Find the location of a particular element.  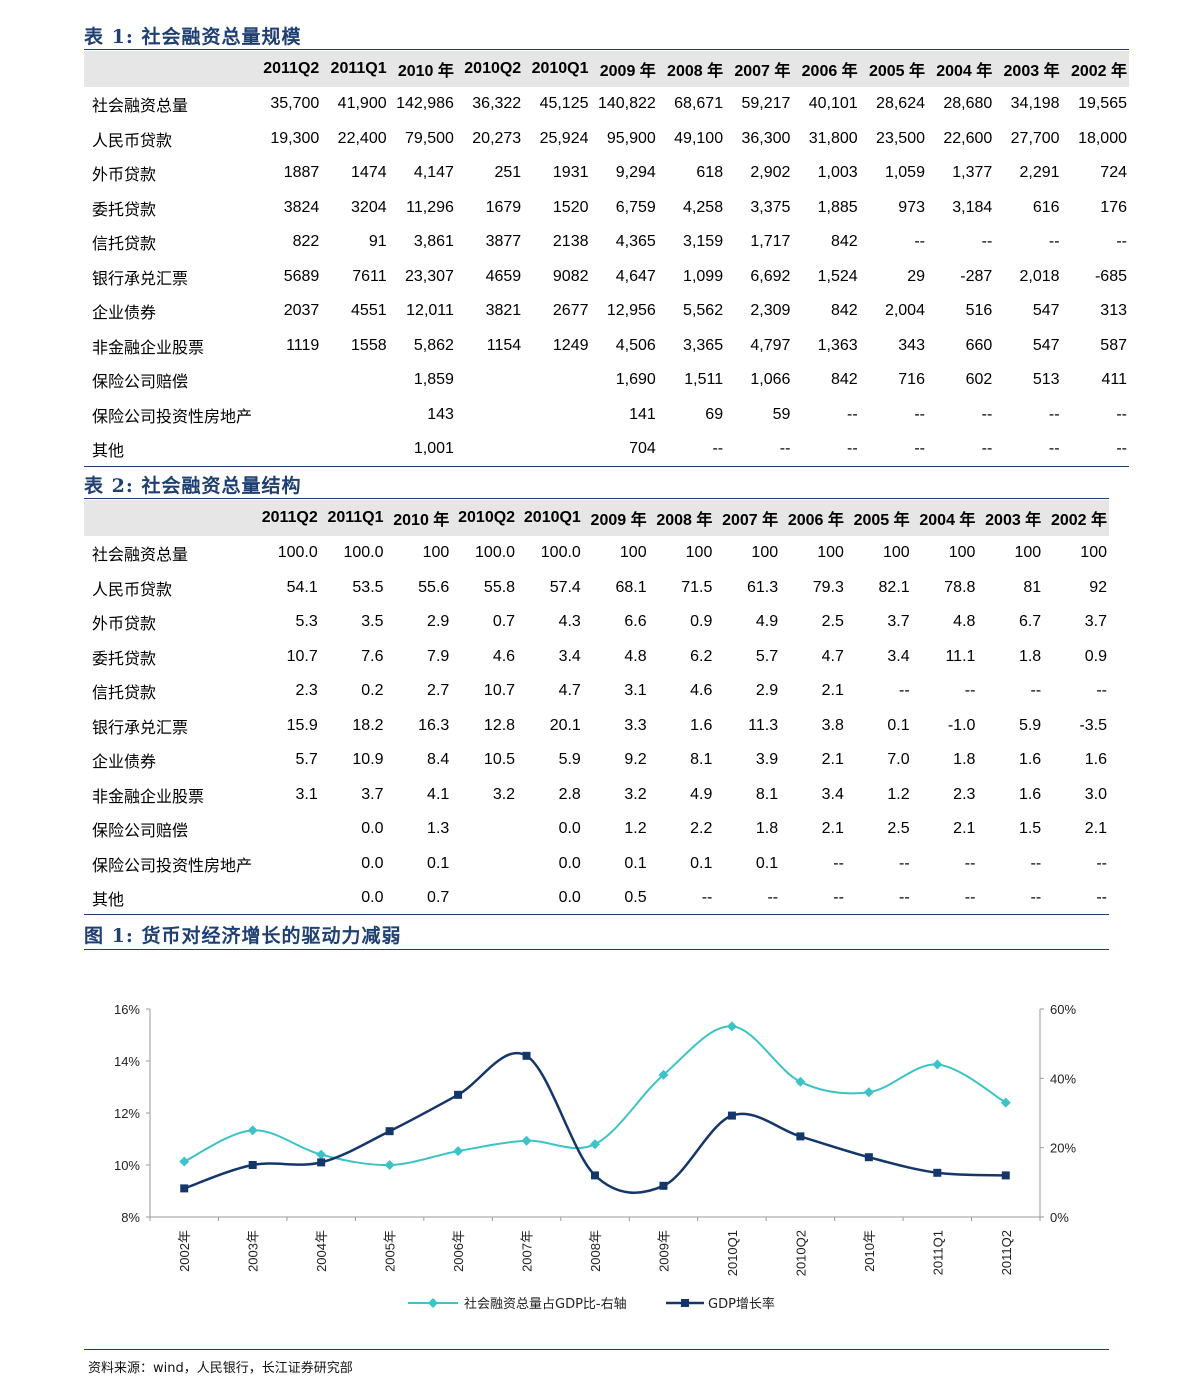

table-cell: 2.3 is located at coordinates (964, 794).